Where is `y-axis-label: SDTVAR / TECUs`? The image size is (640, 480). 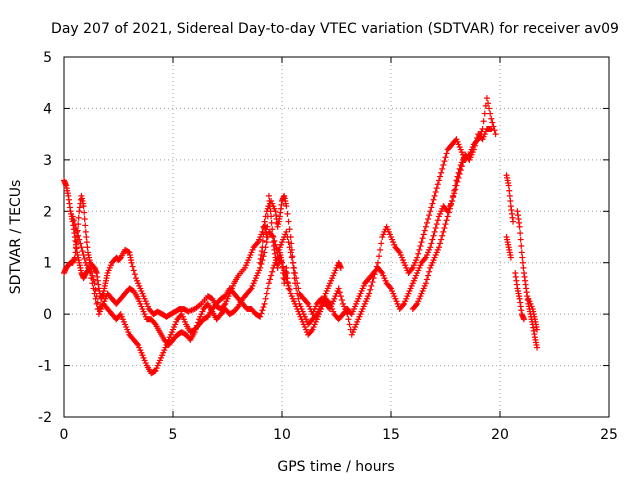
y-axis-label: SDTVAR / TECUs is located at coordinates (16, 237).